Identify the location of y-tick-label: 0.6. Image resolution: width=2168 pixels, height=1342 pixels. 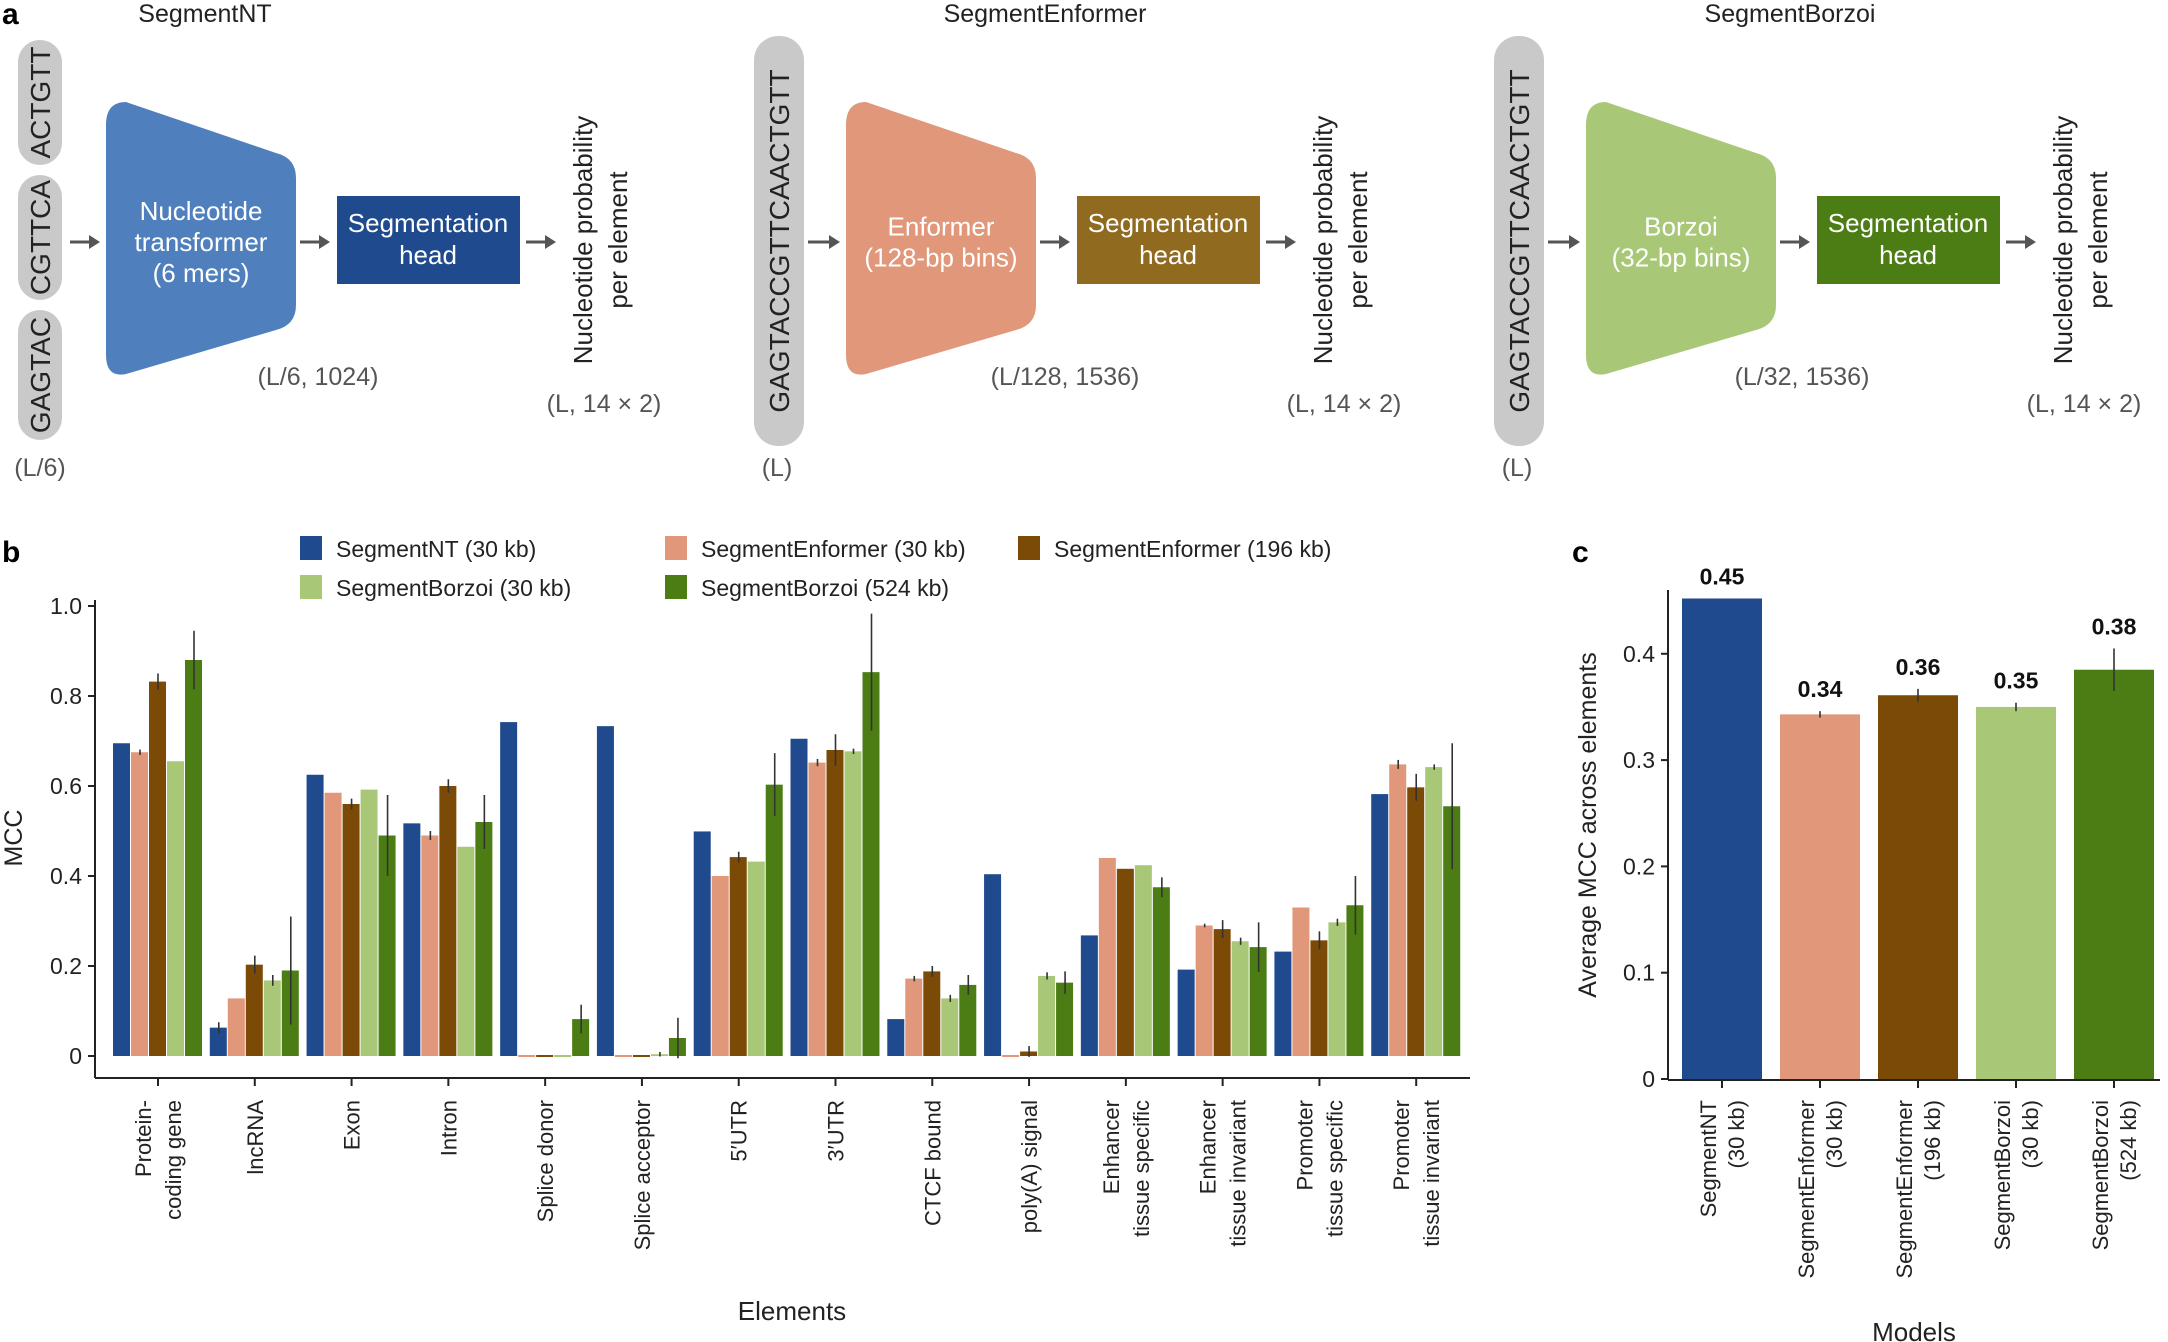
(66, 786).